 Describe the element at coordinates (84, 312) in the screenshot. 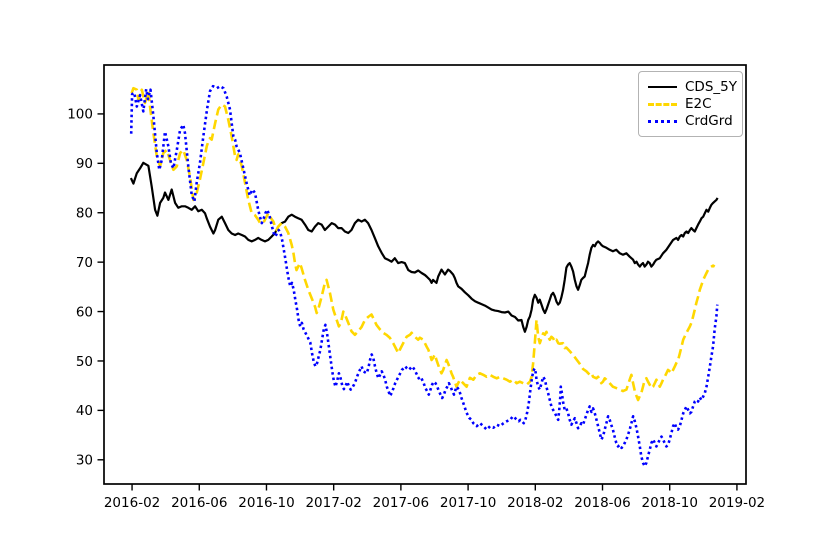

I see `y-axis-tick-label: 60` at that location.